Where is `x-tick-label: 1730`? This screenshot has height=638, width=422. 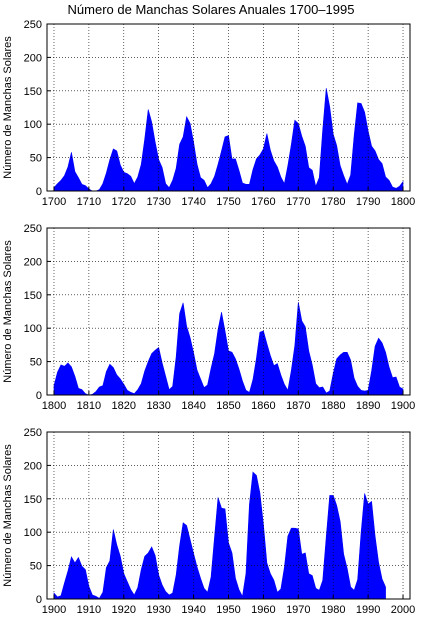 x-tick-label: 1730 is located at coordinates (158, 202).